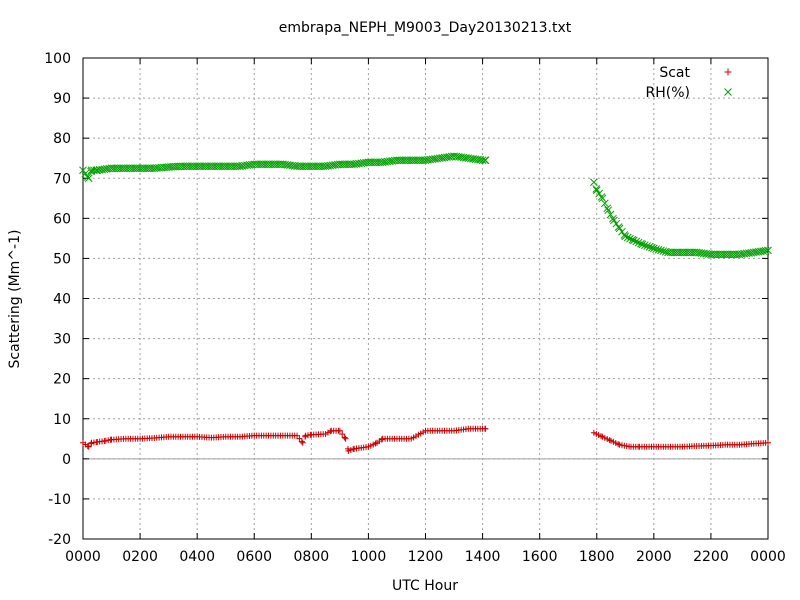 This screenshot has height=600, width=800. I want to click on y-tick-label: -10, so click(59, 500).